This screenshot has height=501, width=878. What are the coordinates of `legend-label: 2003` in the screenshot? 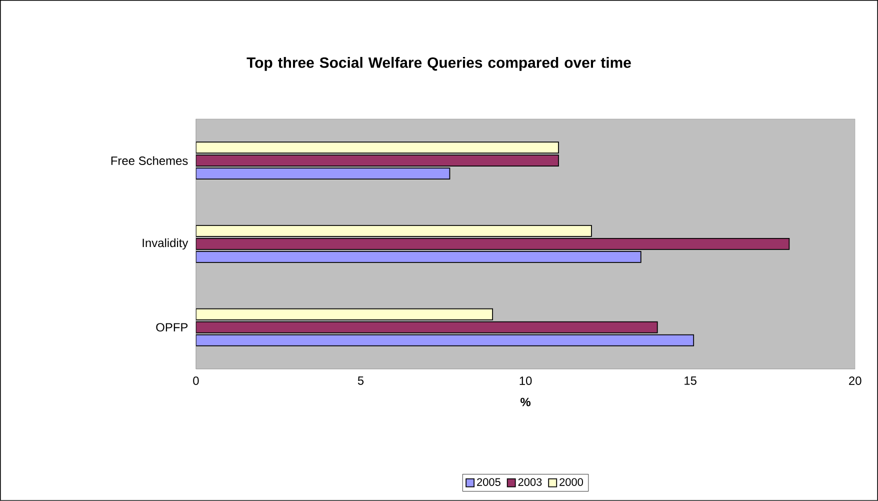 It's located at (530, 482).